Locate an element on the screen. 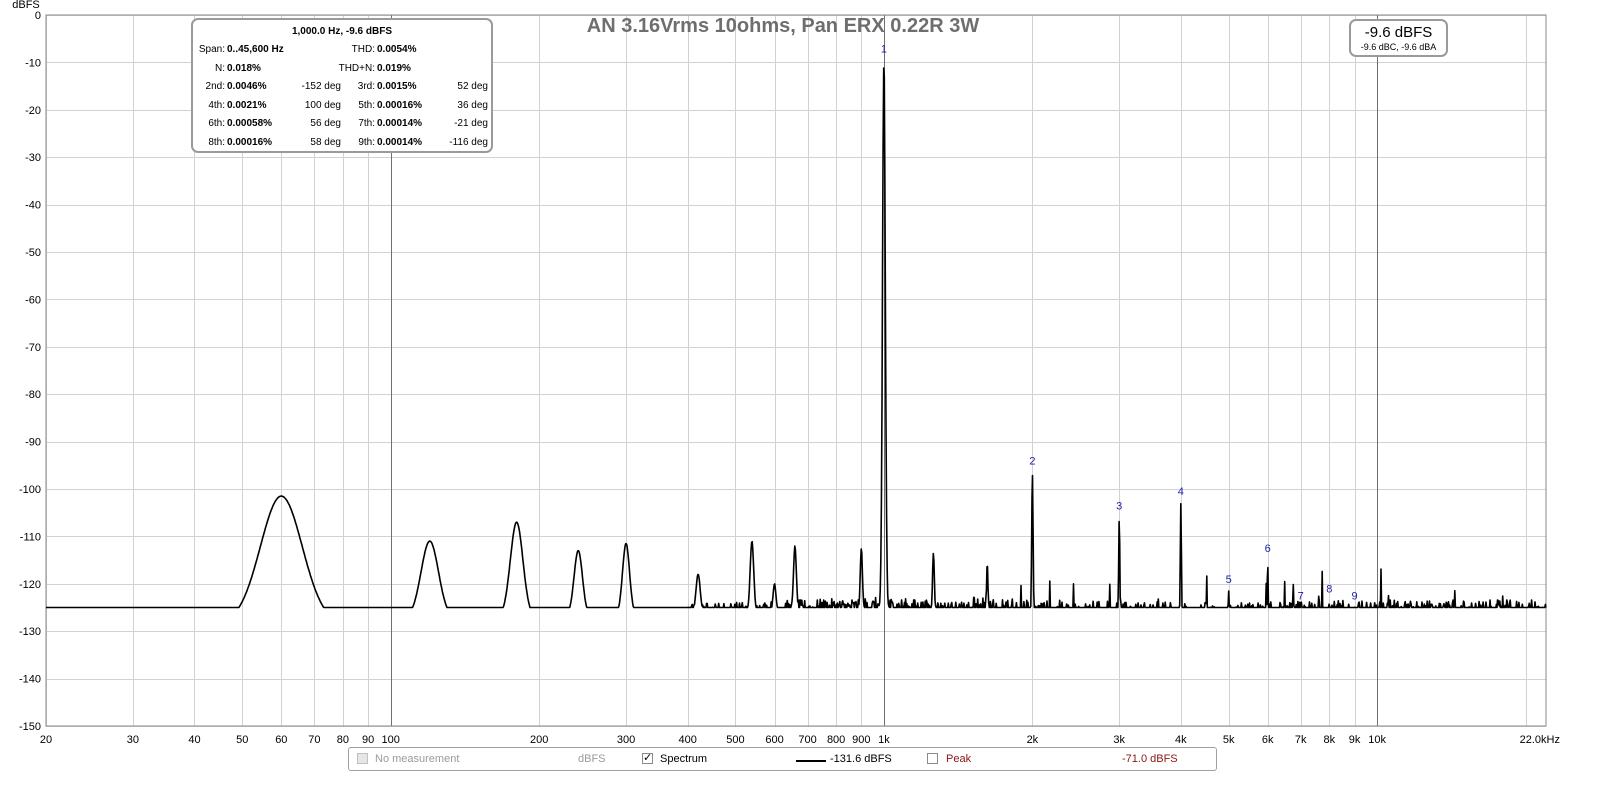 This screenshot has width=1600, height=789. x-tick-label: 1k is located at coordinates (884, 740).